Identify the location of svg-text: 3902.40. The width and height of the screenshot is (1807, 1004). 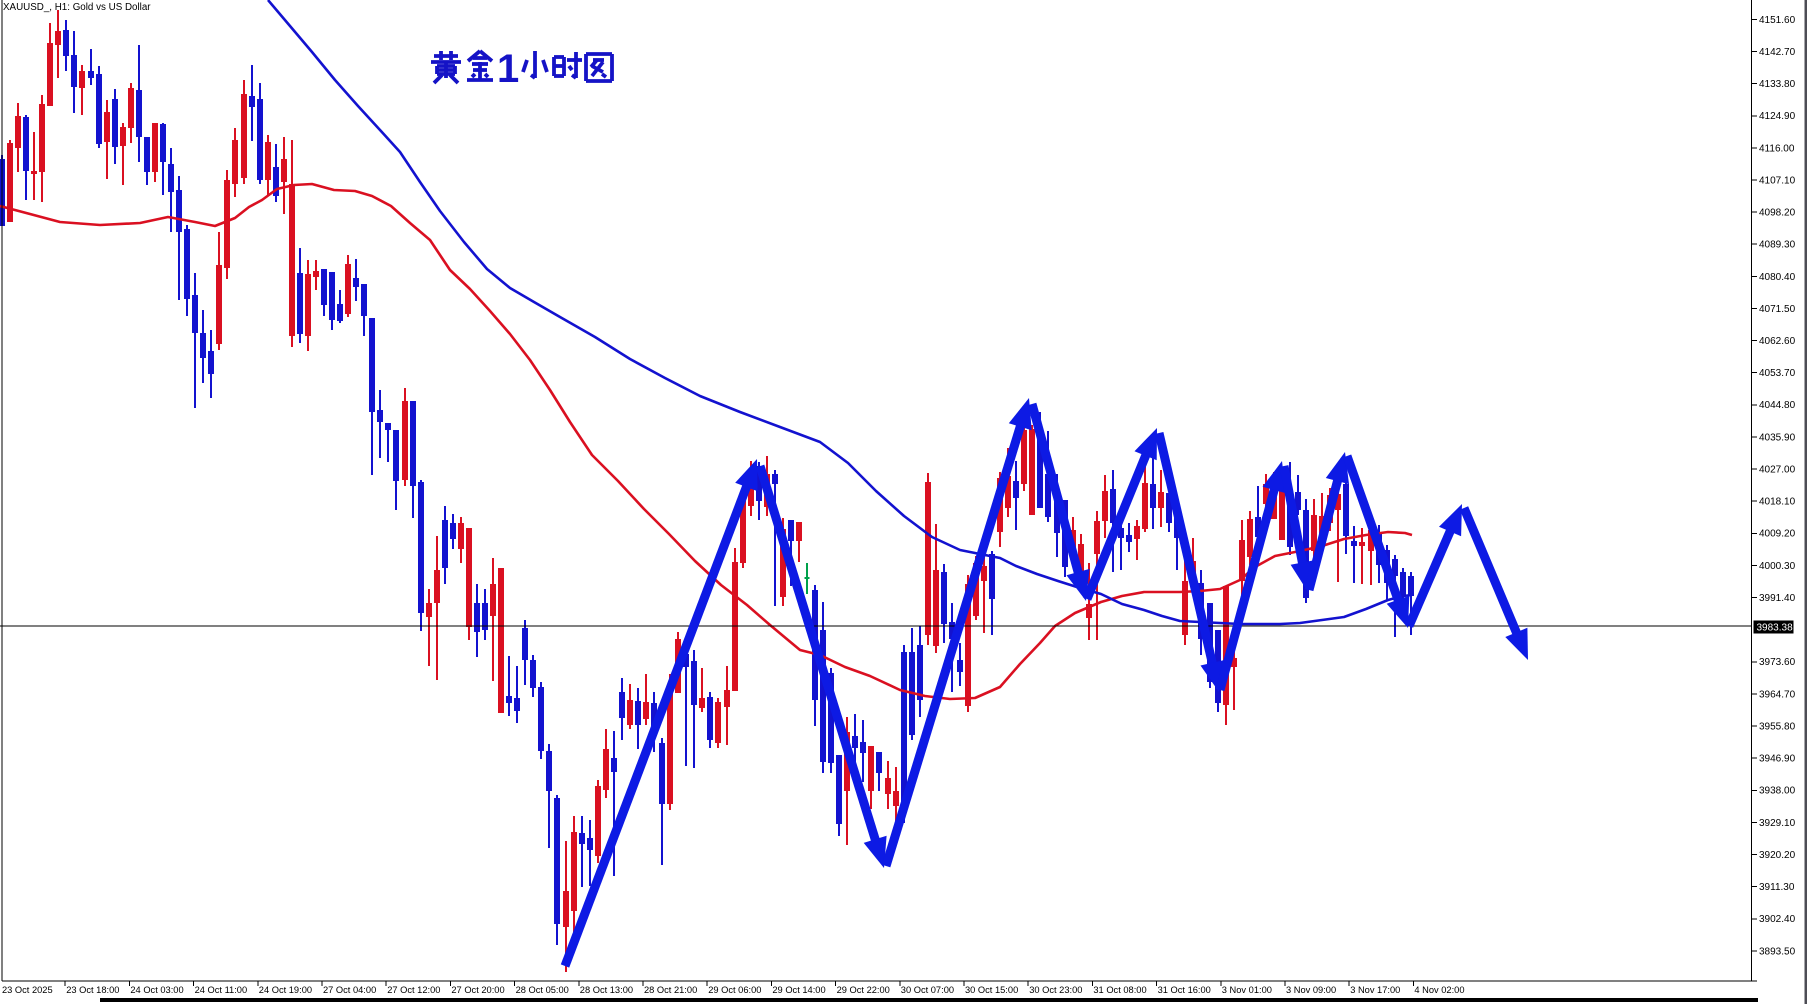
(1777, 919).